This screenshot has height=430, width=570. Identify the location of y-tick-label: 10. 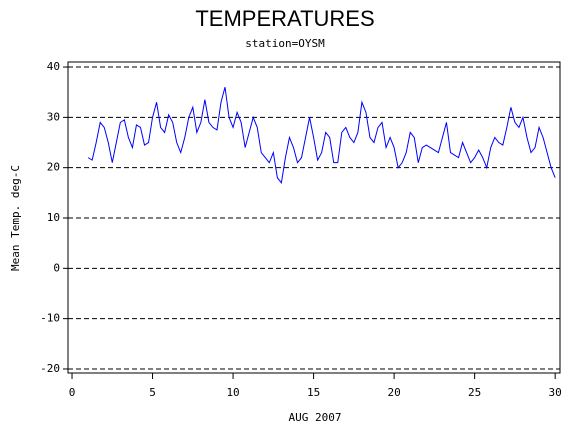
(53, 217).